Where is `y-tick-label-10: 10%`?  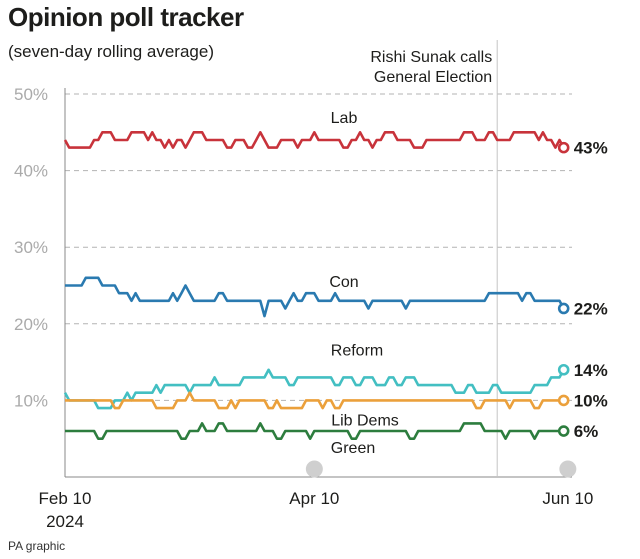 y-tick-label-10: 10% is located at coordinates (31, 400).